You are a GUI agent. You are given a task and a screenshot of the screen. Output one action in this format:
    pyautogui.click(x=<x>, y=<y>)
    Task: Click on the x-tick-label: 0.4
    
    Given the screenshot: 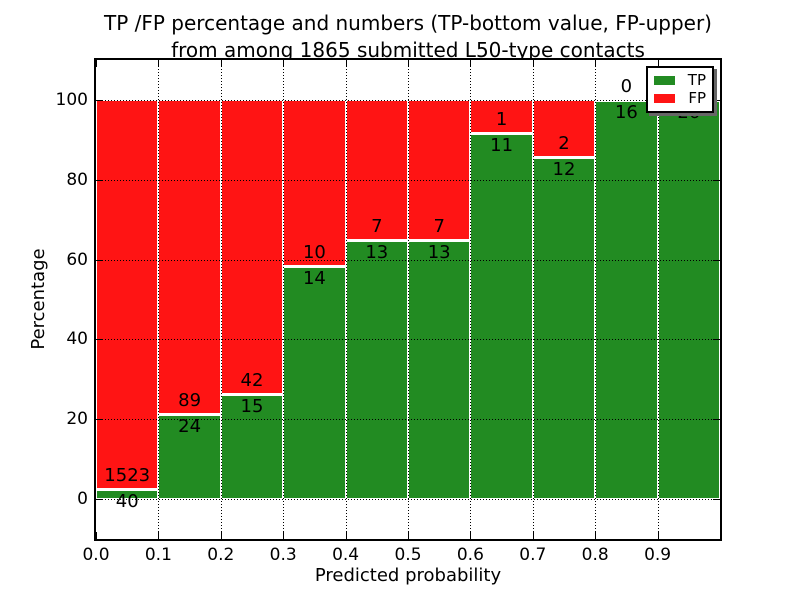 What is the action you would take?
    pyautogui.click(x=346, y=555)
    